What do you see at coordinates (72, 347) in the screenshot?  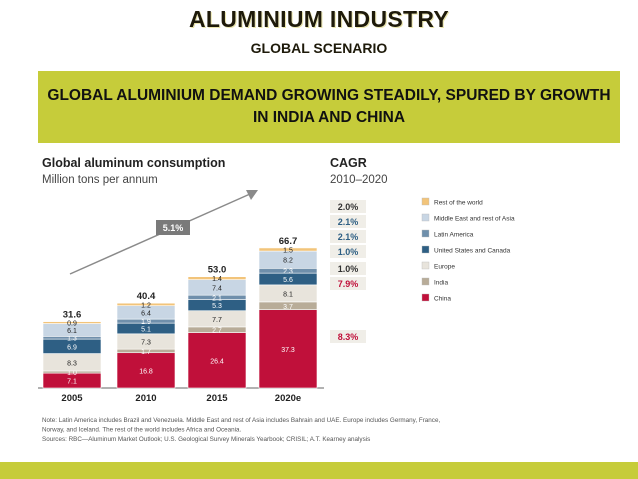 I see `bar-value-label: 6.9` at bounding box center [72, 347].